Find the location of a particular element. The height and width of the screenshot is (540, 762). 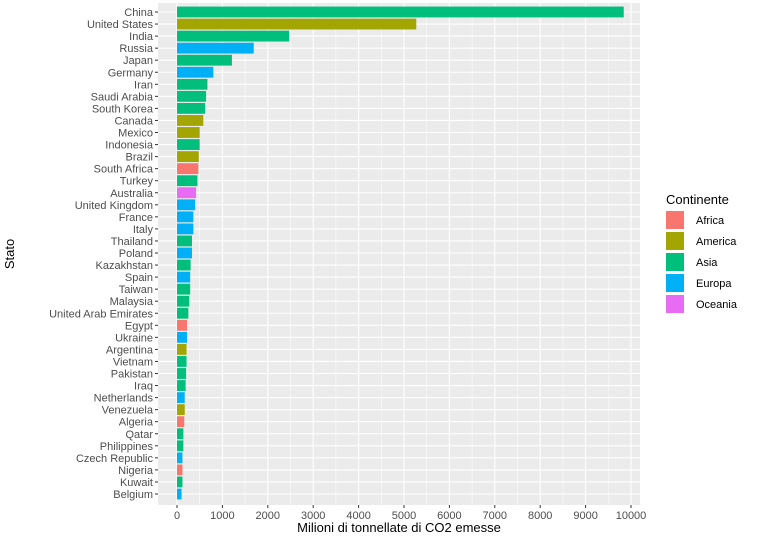

legend-key-africa is located at coordinates (675, 220).